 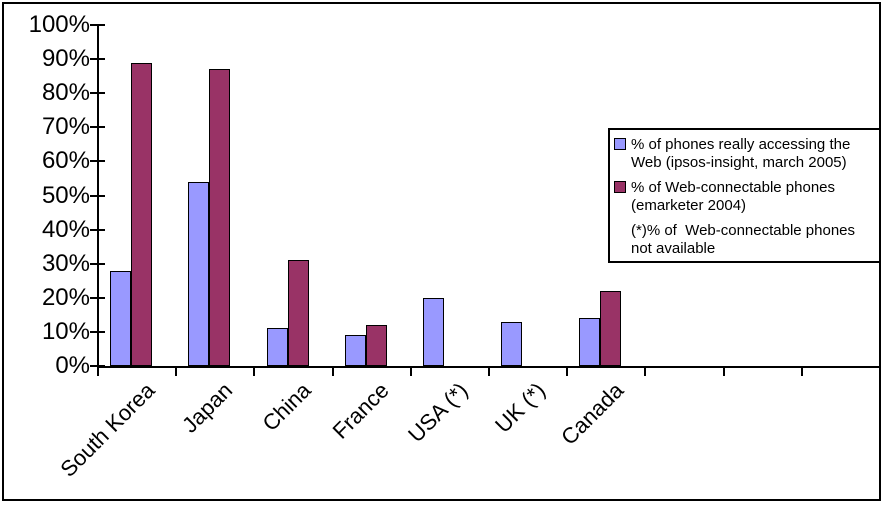 What do you see at coordinates (220, 217) in the screenshot?
I see `bar-series2-japan` at bounding box center [220, 217].